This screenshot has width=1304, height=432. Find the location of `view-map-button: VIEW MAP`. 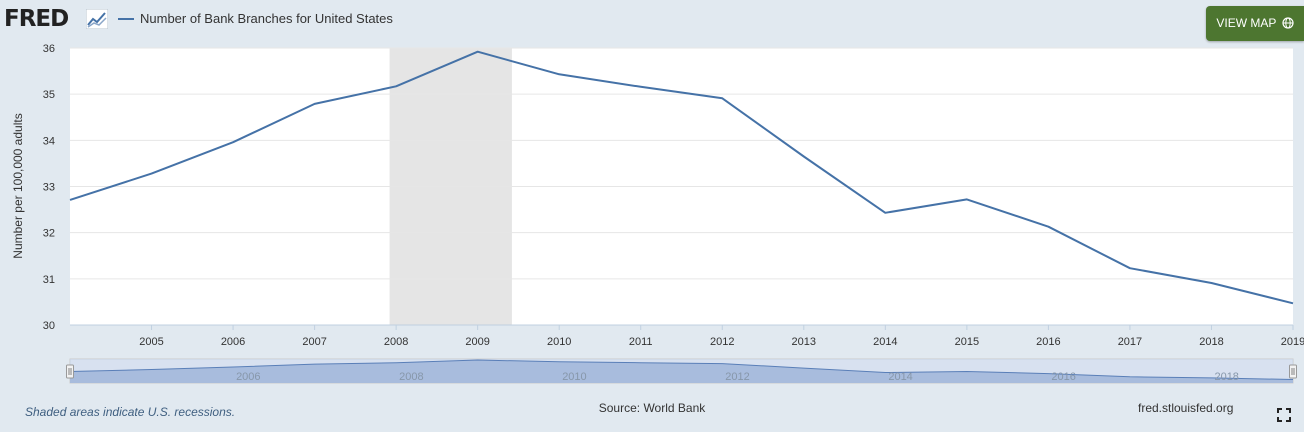

view-map-button: VIEW MAP is located at coordinates (1255, 23).